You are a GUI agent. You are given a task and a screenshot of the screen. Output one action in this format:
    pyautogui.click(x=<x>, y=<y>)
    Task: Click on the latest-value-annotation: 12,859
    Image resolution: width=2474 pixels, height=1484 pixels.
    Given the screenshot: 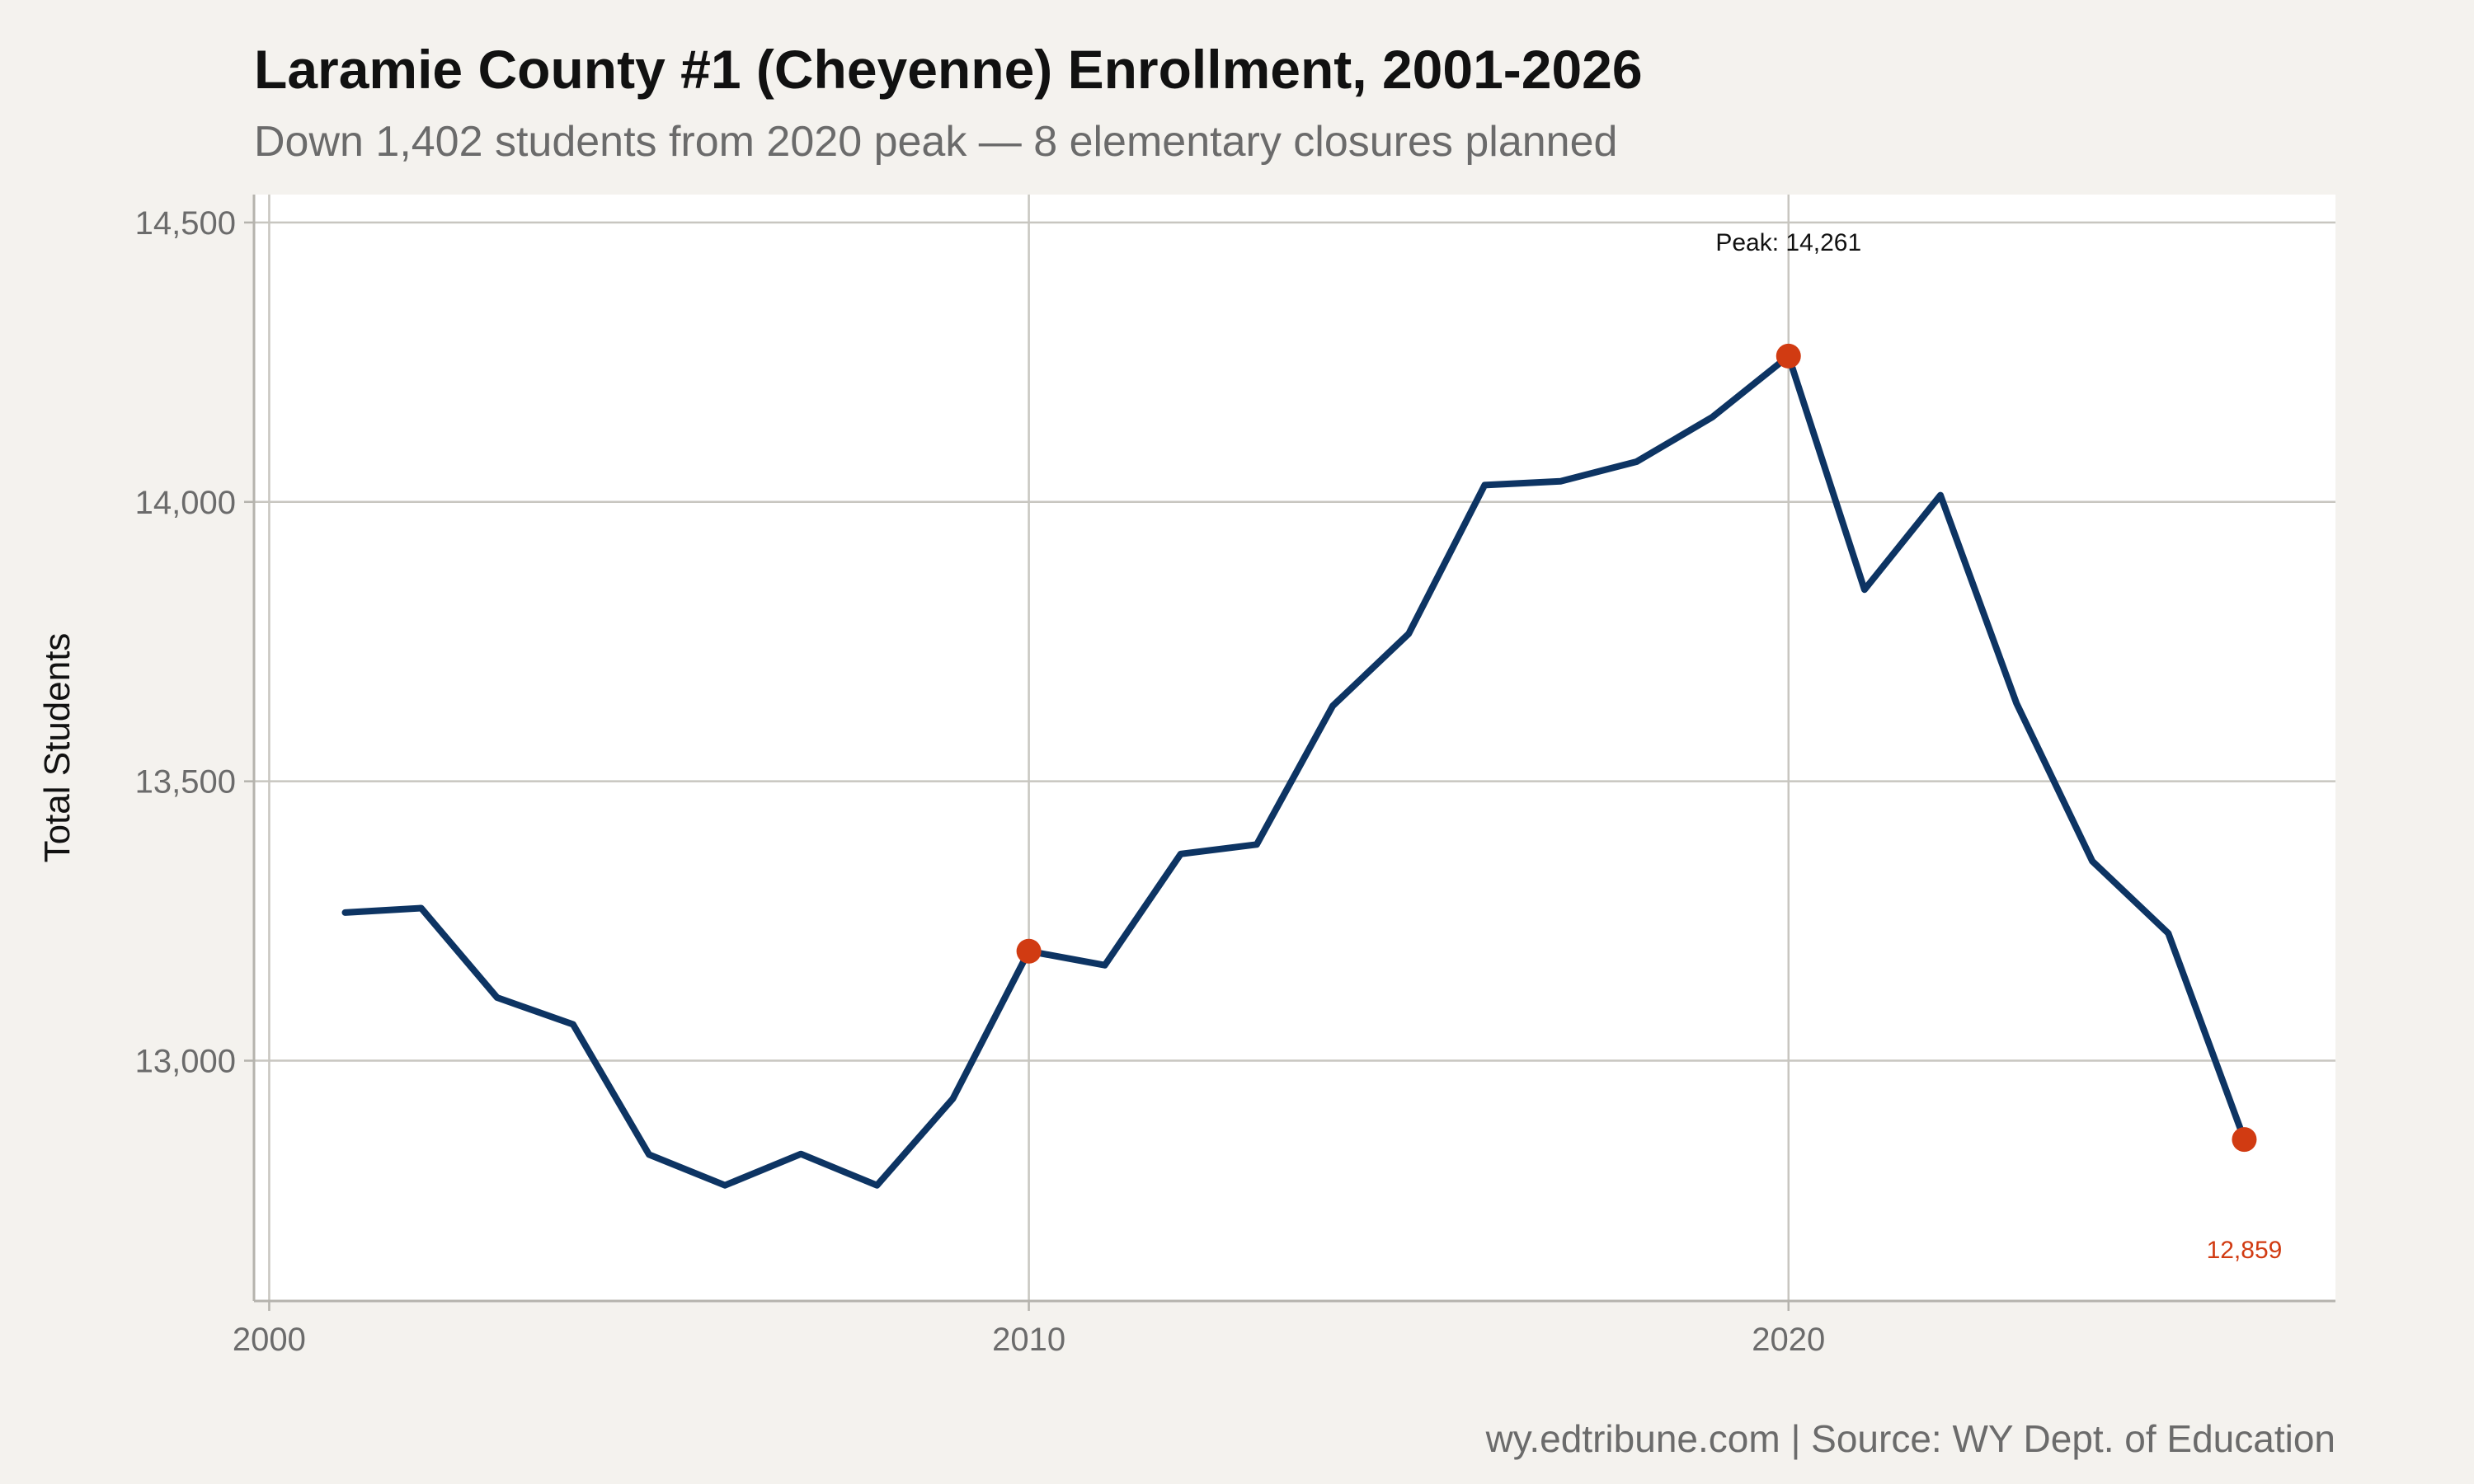 What is the action you would take?
    pyautogui.click(x=2245, y=1250)
    